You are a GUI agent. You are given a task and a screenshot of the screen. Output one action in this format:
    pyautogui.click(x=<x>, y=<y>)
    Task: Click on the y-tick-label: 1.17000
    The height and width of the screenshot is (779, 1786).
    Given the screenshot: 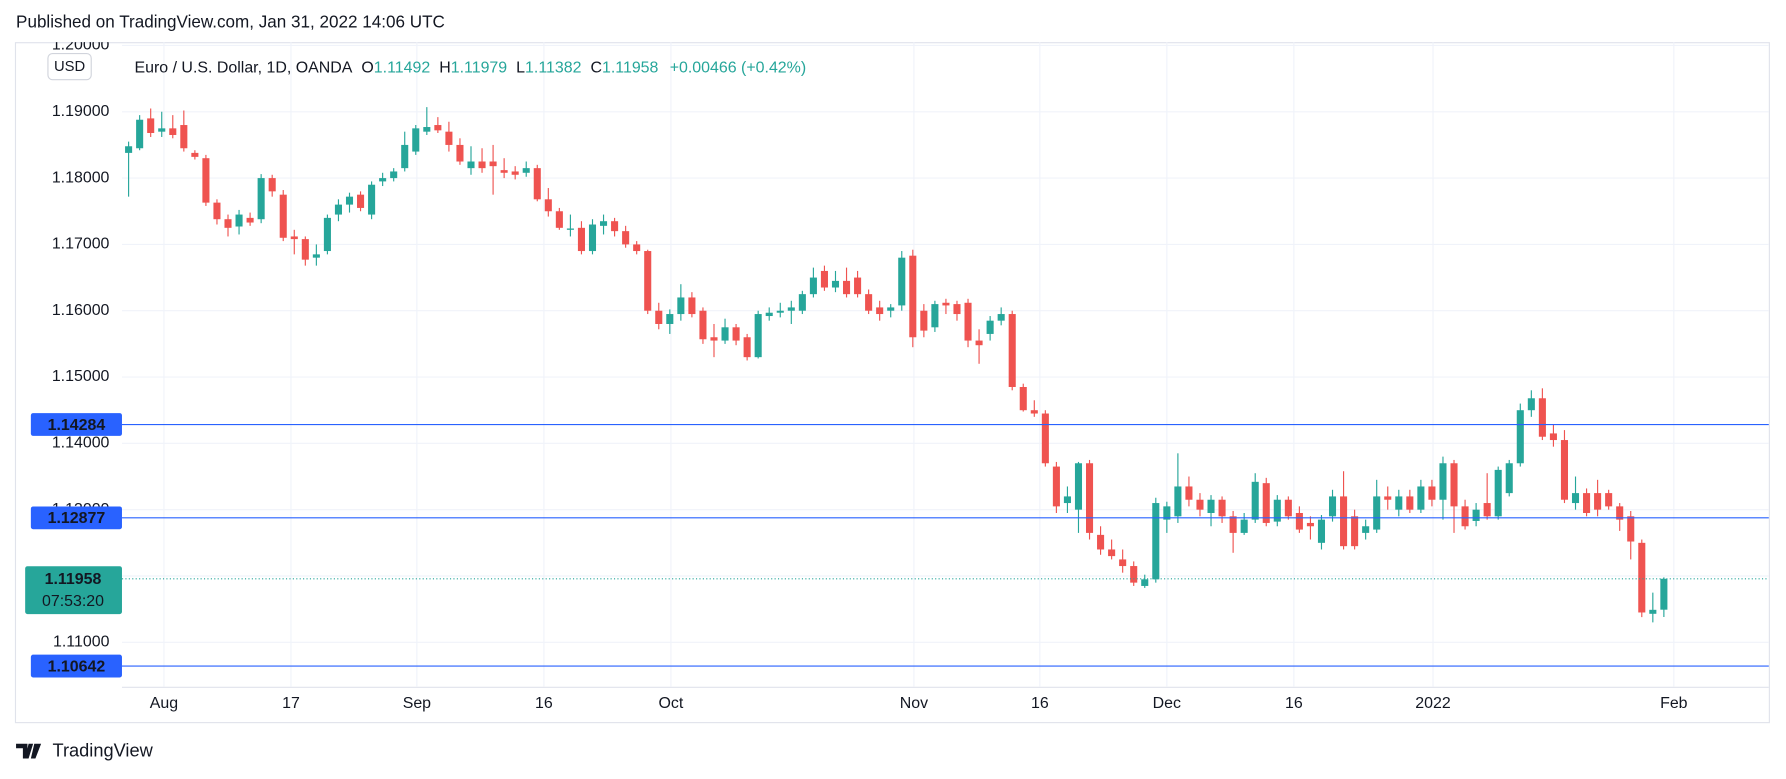 What is the action you would take?
    pyautogui.click(x=81, y=244)
    